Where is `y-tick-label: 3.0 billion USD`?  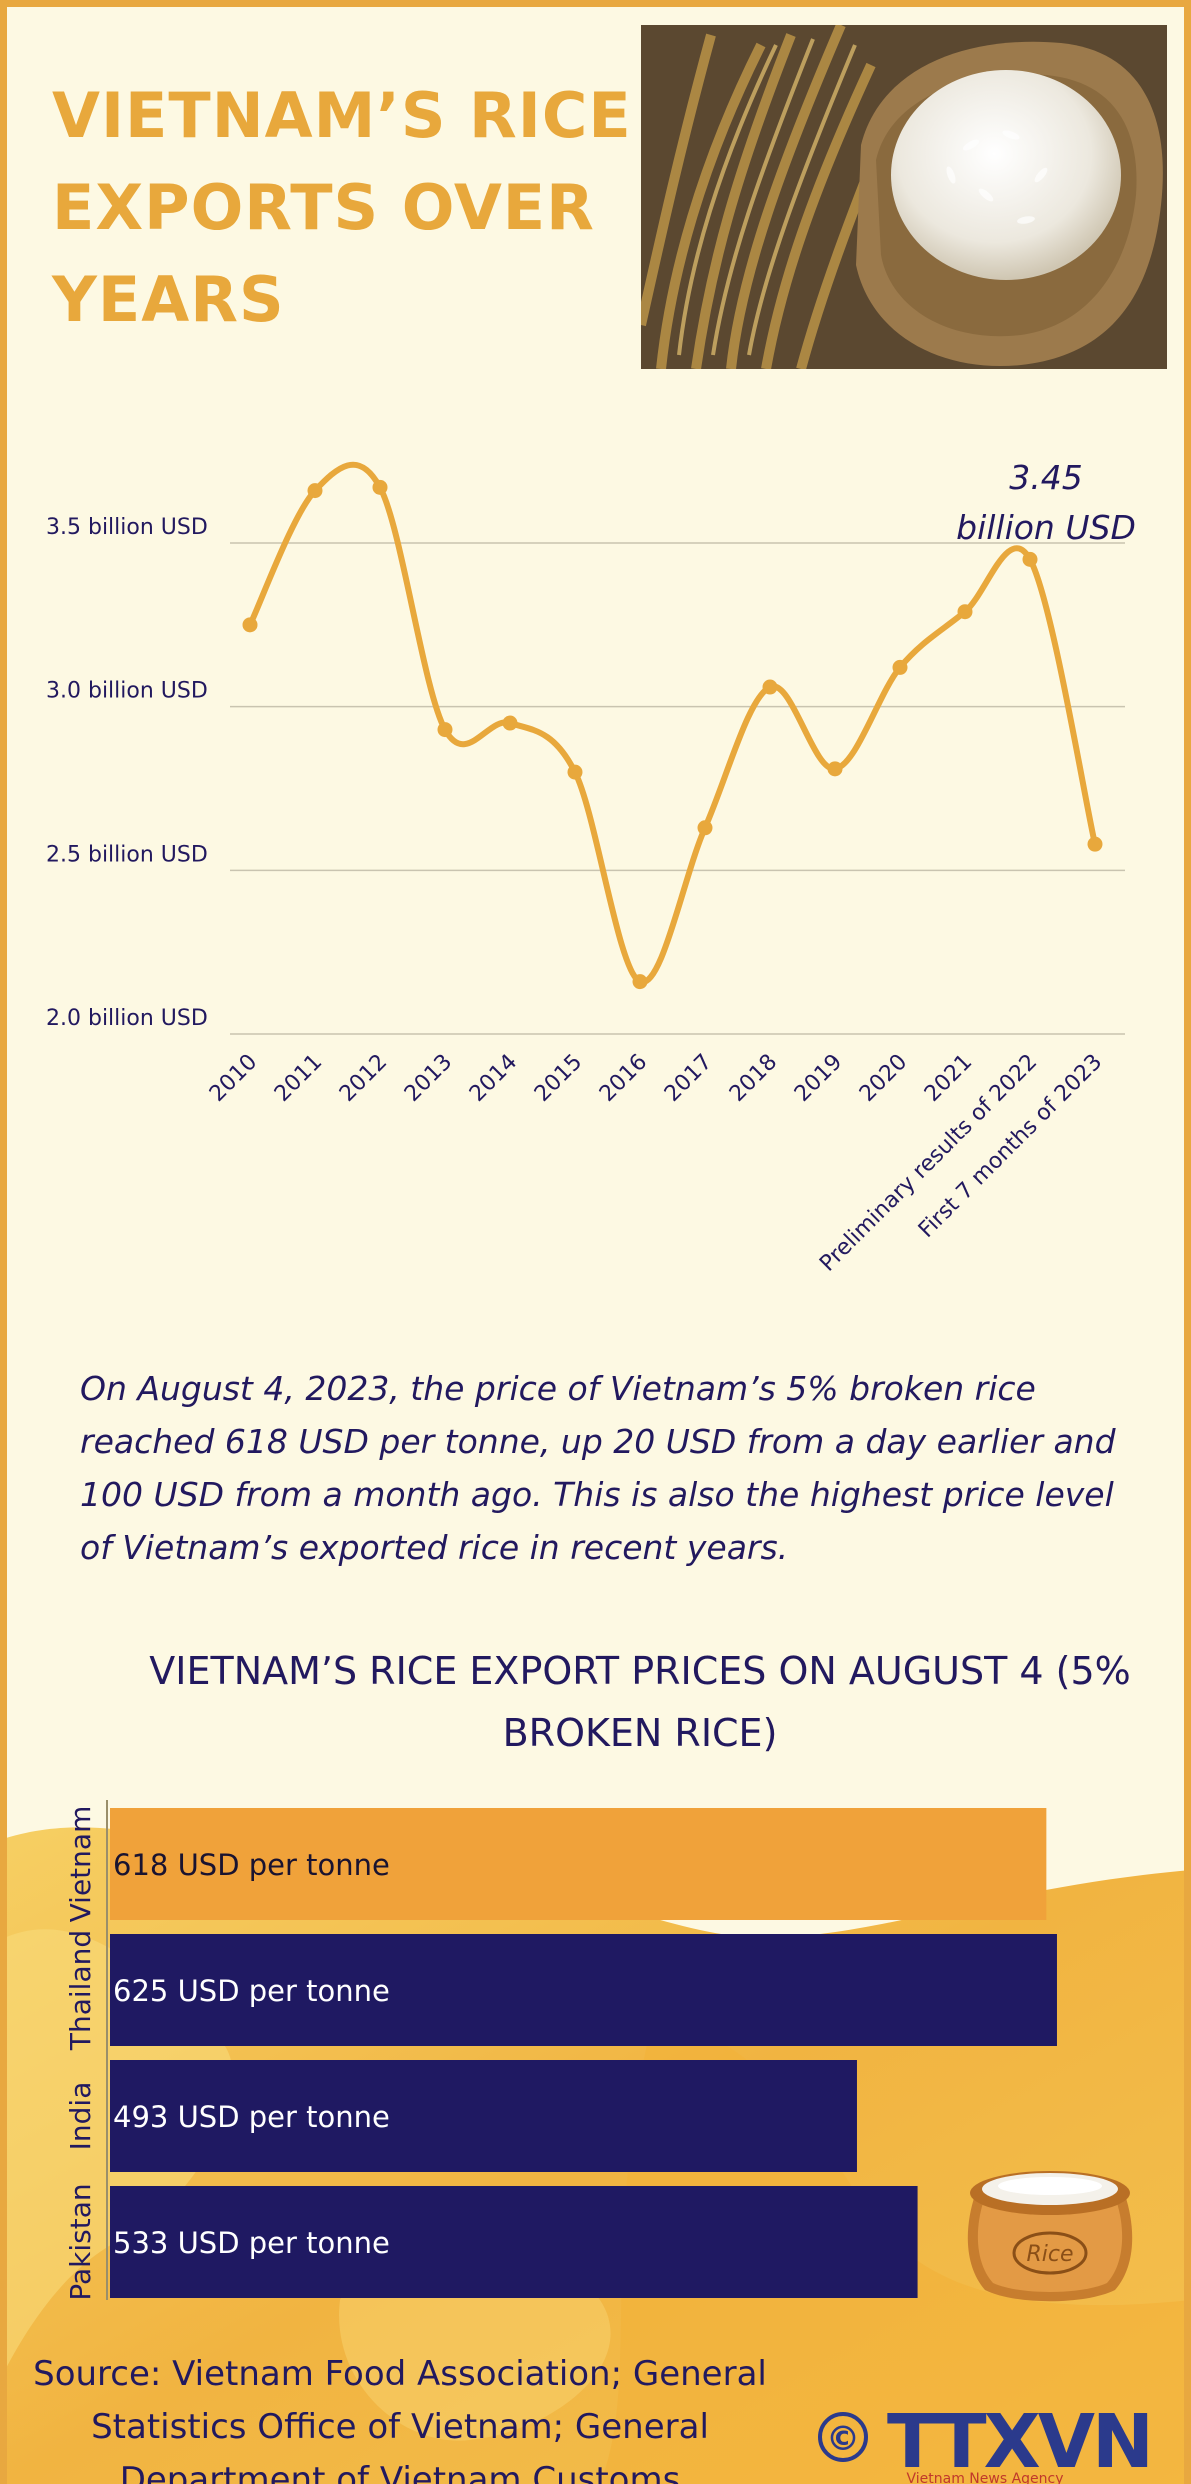 y-tick-label: 3.0 billion USD is located at coordinates (127, 691).